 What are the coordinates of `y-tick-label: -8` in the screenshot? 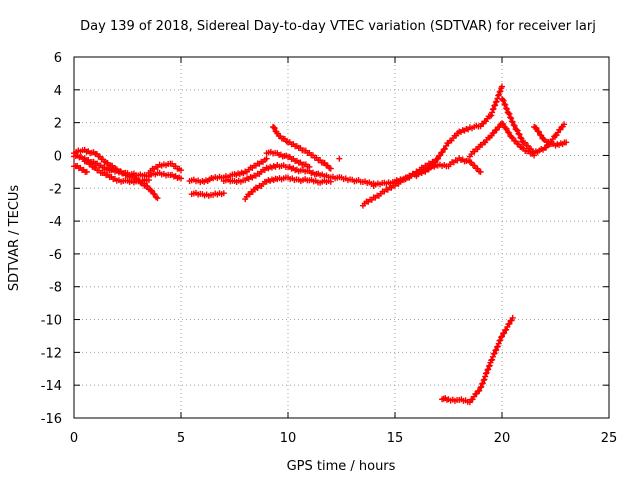 It's located at (55, 288).